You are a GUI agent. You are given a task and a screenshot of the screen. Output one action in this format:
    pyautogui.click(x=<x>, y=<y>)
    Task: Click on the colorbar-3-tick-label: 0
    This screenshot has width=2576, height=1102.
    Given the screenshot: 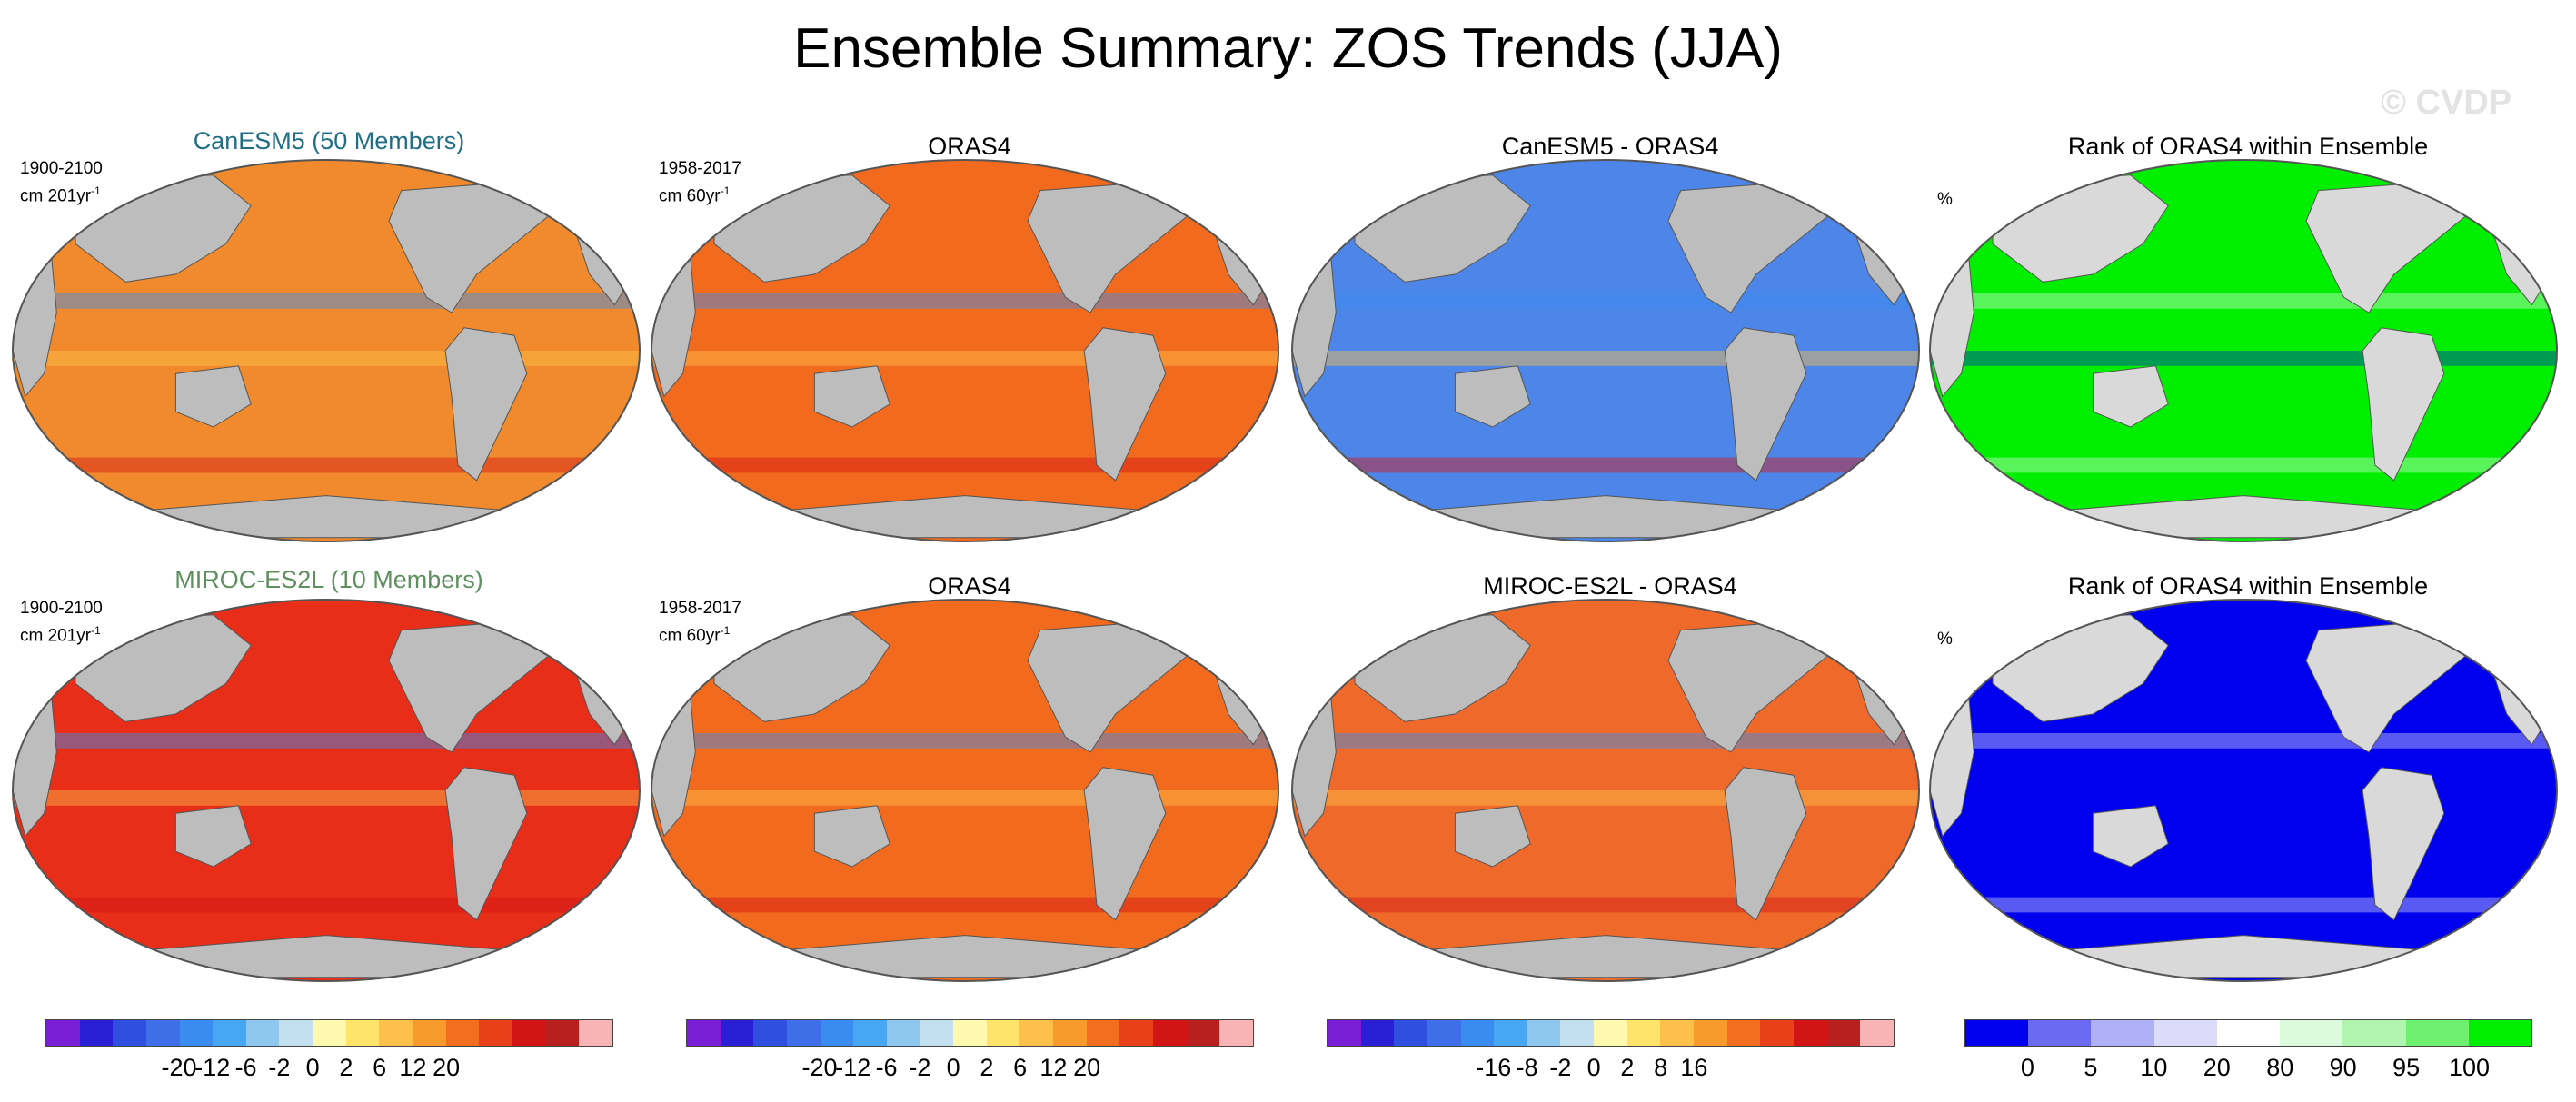 What is the action you would take?
    pyautogui.click(x=1593, y=1067)
    